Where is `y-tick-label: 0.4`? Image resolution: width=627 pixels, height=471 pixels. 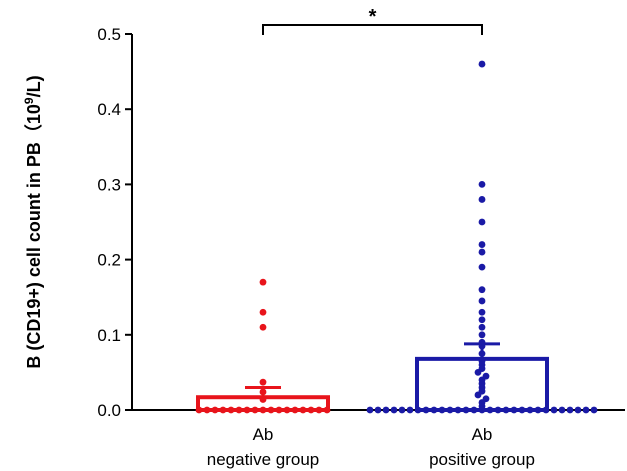
y-tick-label: 0.4 is located at coordinates (109, 109).